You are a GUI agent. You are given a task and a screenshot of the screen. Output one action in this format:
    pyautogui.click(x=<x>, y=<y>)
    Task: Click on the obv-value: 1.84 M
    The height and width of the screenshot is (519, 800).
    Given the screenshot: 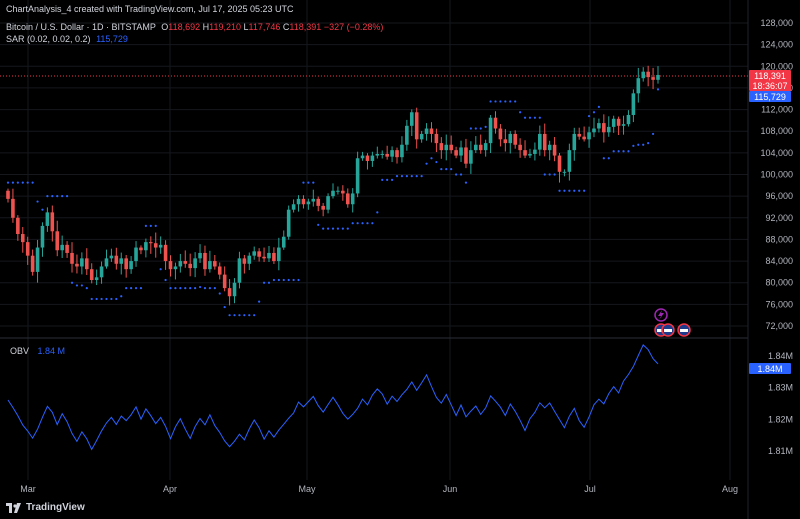 What is the action you would take?
    pyautogui.click(x=51, y=351)
    